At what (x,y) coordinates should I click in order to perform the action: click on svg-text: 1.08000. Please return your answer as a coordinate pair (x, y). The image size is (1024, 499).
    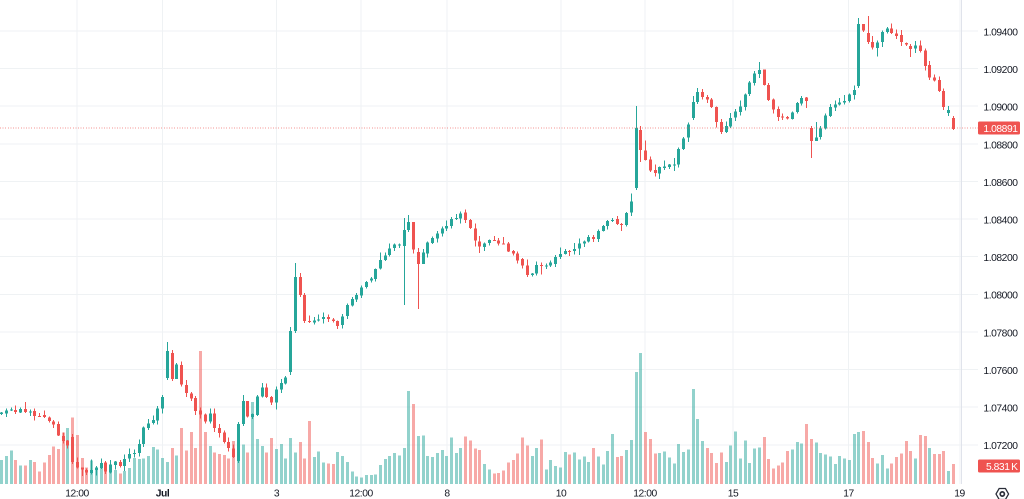
    Looking at the image, I should click on (1000, 296).